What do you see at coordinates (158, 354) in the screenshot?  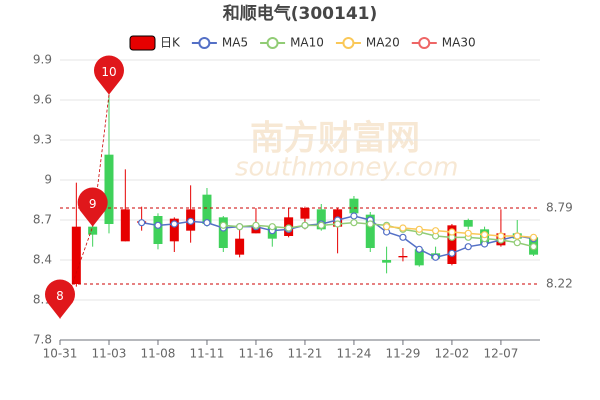 I see `x-tick-label: 11-08` at bounding box center [158, 354].